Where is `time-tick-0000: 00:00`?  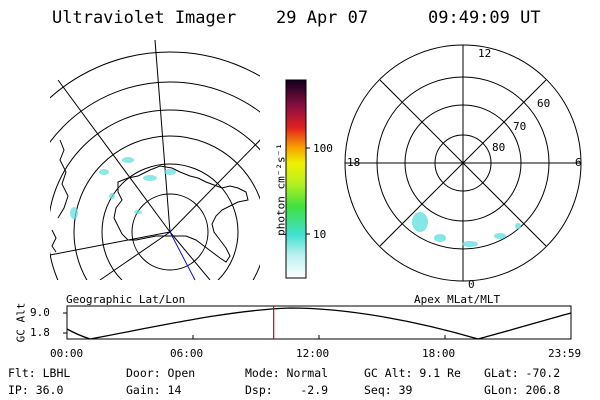
time-tick-0000: 00:00 is located at coordinates (67, 353).